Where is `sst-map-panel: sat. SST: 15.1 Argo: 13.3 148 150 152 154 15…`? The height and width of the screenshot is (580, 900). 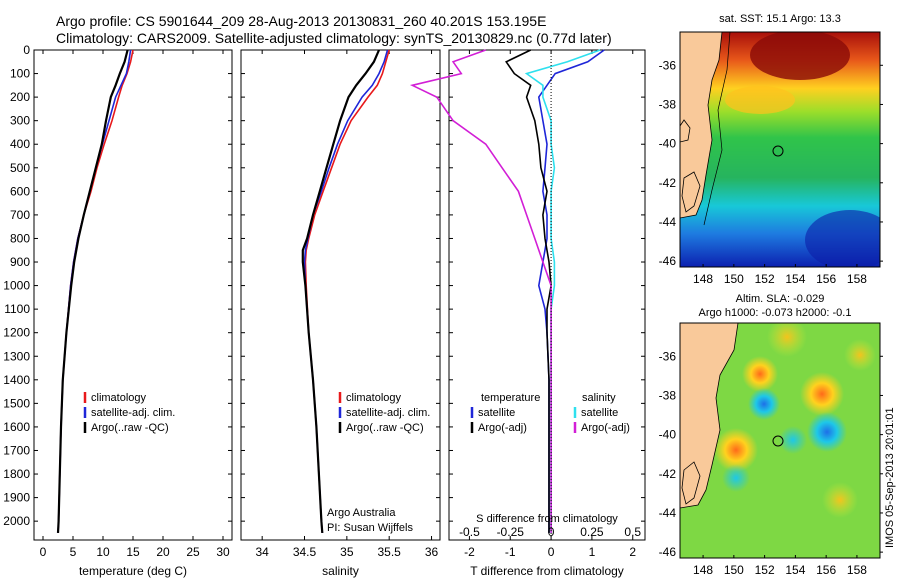
sst-map-panel: sat. SST: 15.1 Argo: 13.3 148 150 152 154 15… is located at coordinates (771, 149).